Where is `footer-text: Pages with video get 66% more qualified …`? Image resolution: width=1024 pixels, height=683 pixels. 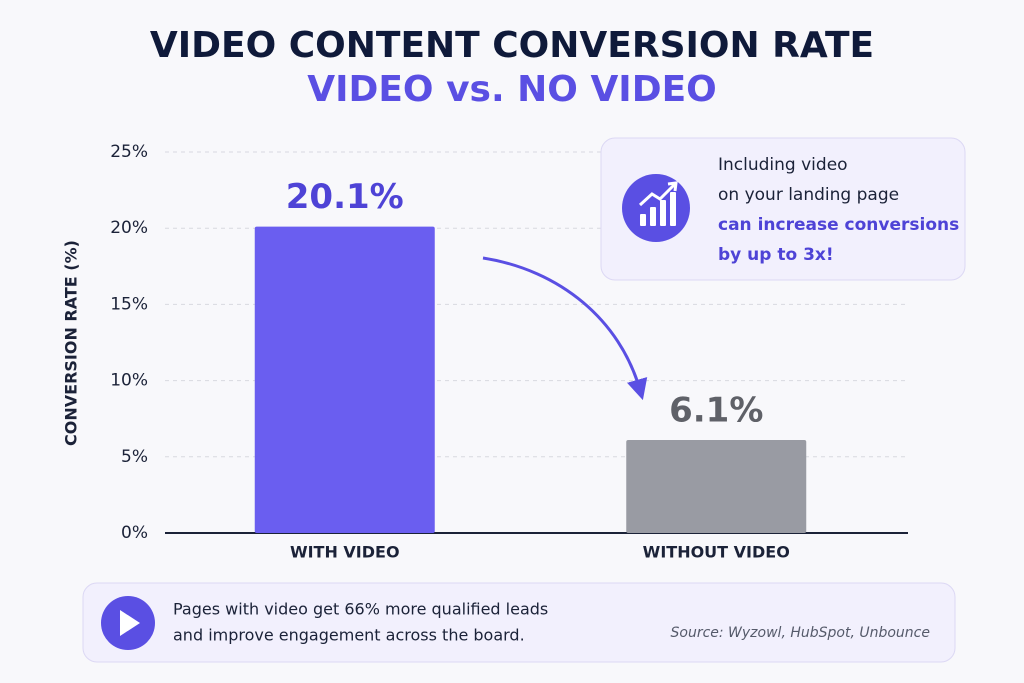 footer-text: Pages with video get 66% more qualified … is located at coordinates (360, 609).